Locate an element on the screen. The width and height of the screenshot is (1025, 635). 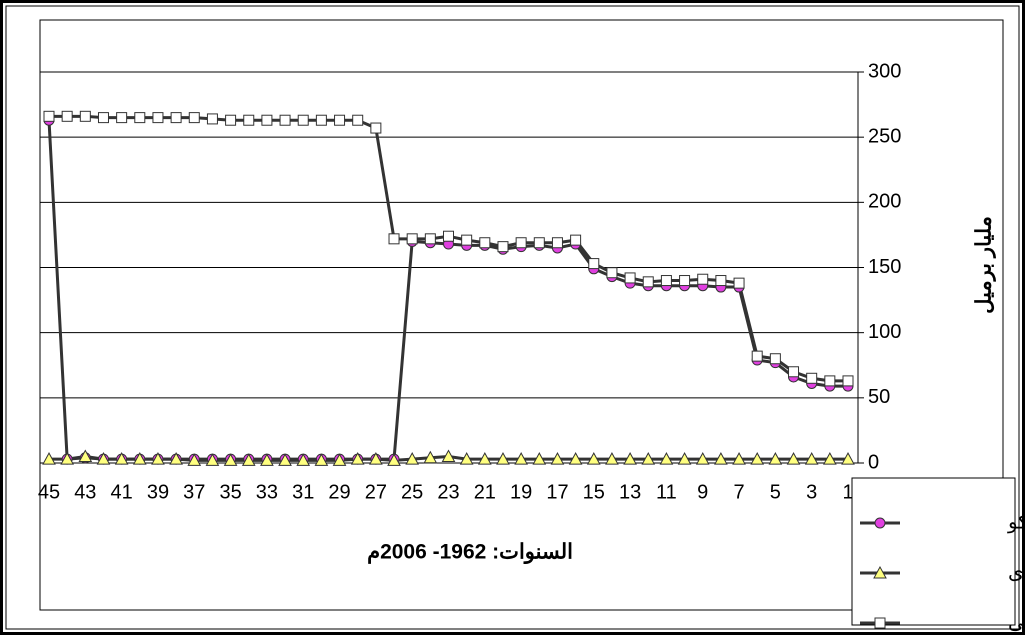
y-tick-label: 300 is located at coordinates (884, 71).